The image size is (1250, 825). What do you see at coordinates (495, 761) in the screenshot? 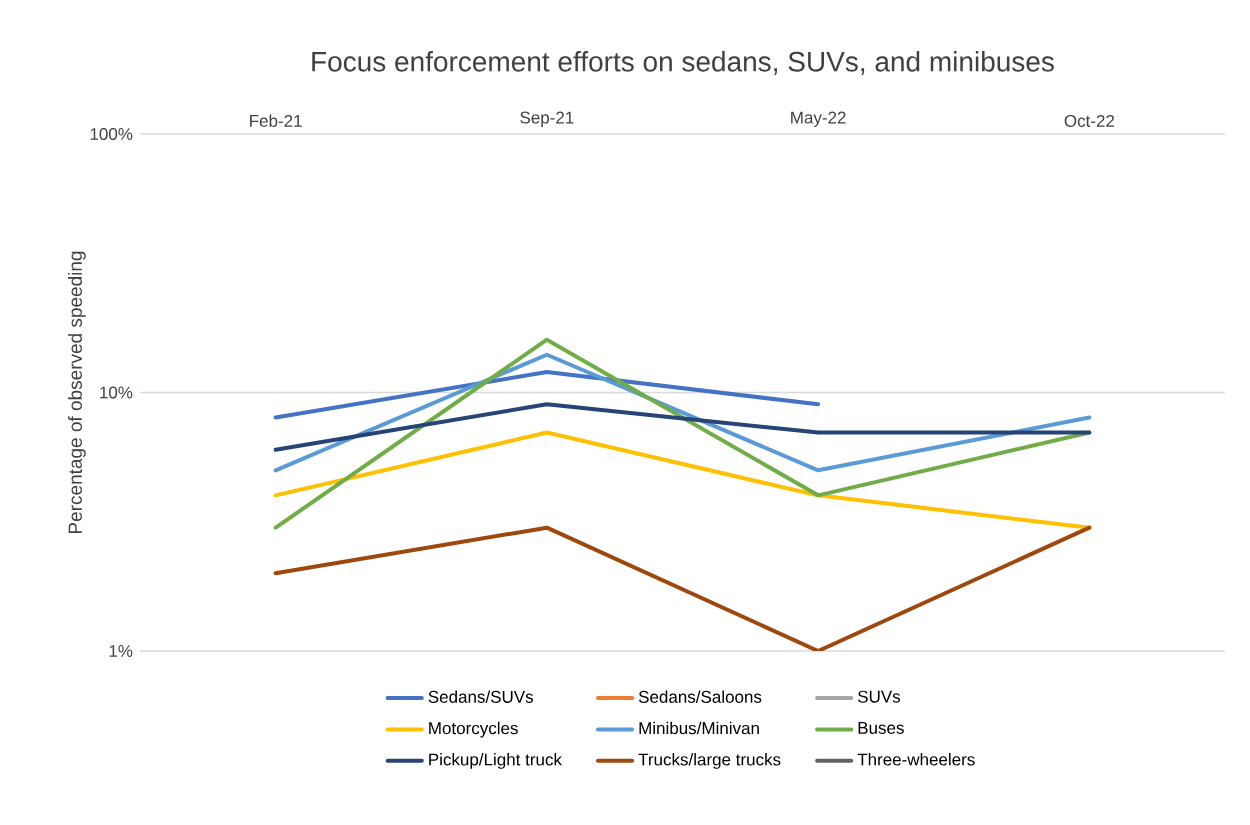
I see `legend-label: Pickup/Light truck` at bounding box center [495, 761].